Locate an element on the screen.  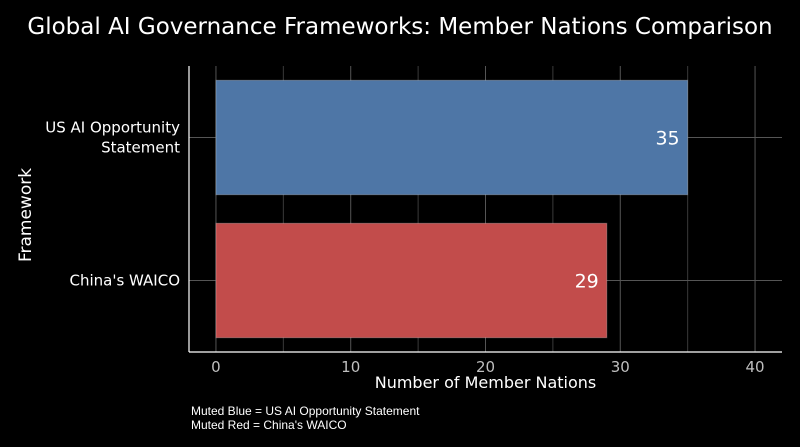
caption-line-red: Muted Red = China's WAICO is located at coordinates (269, 425).